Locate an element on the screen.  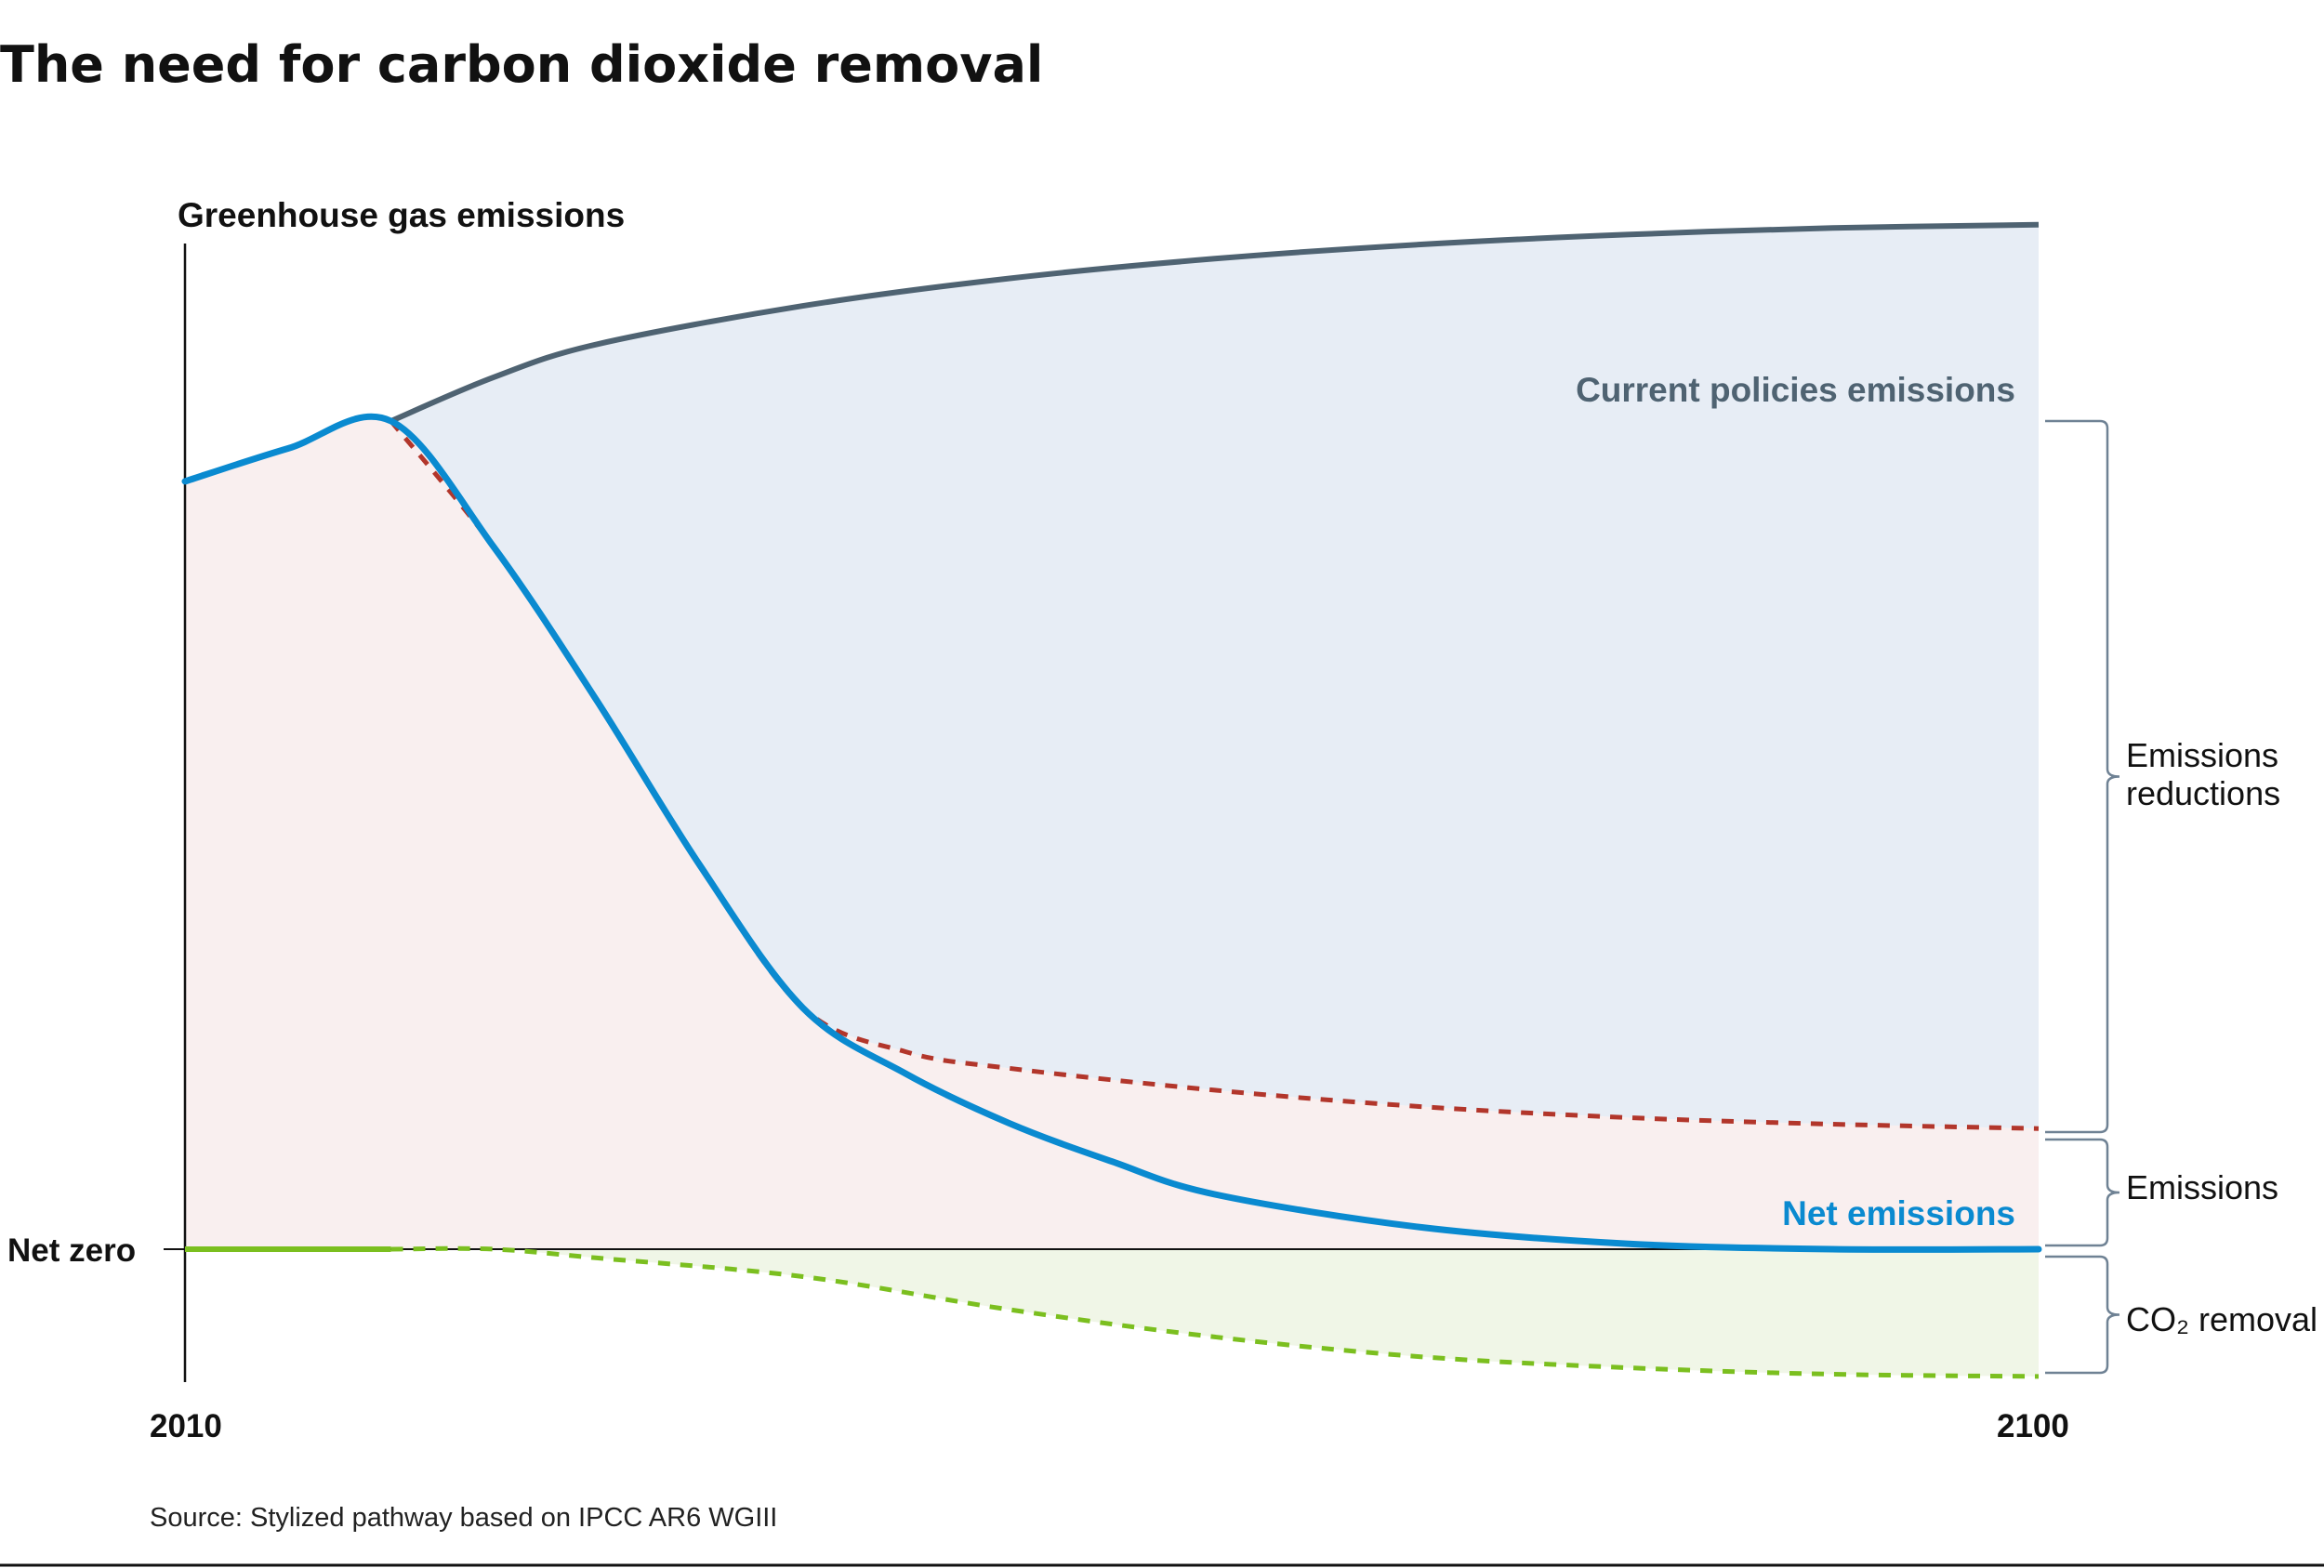
chart-title: The need for carbon dioxide removal is located at coordinates (521, 65).